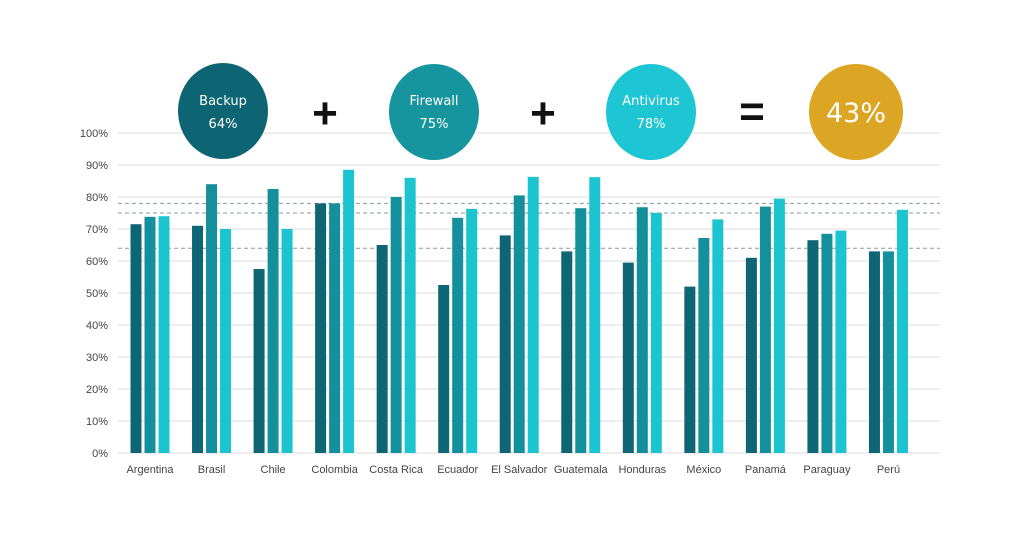 The image size is (1024, 553). Describe the element at coordinates (97, 198) in the screenshot. I see `y-tick-label: 80%` at that location.